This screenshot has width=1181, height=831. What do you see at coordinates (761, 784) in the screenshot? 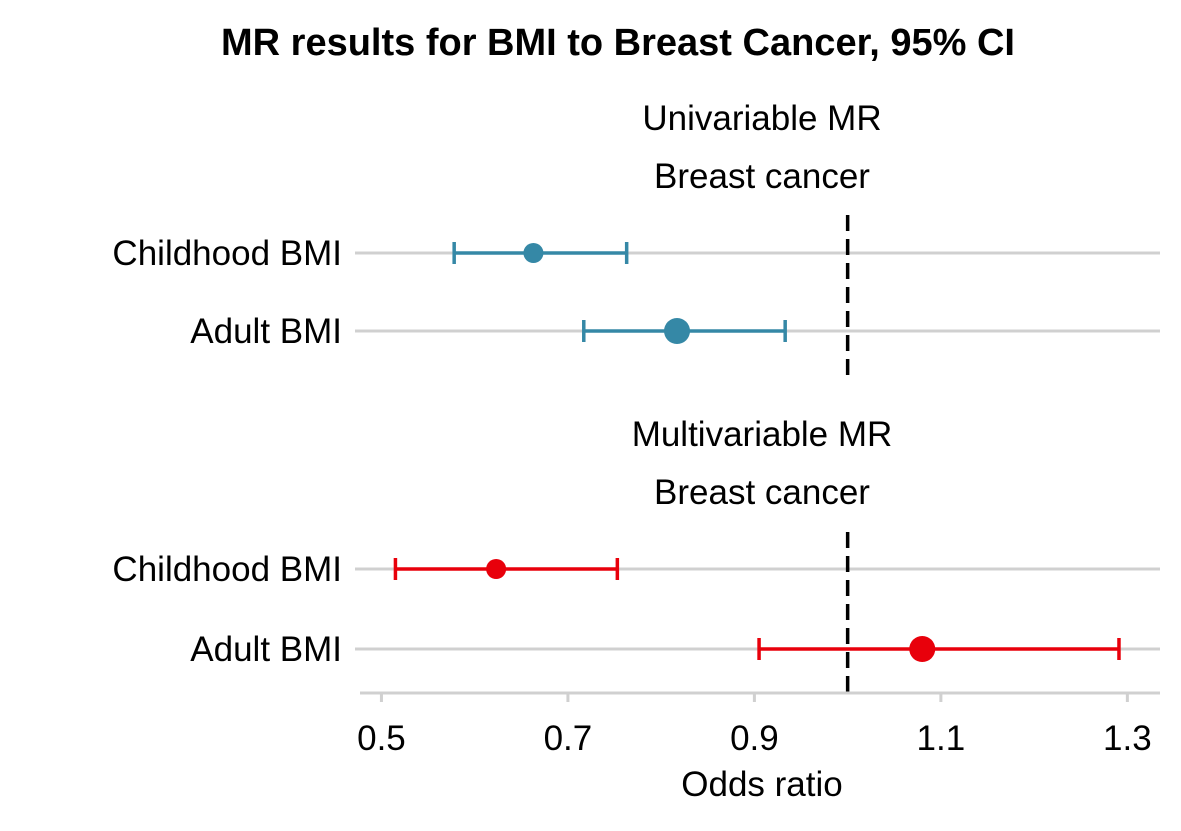
I see `x-axis-title: Odds ratio` at bounding box center [761, 784].